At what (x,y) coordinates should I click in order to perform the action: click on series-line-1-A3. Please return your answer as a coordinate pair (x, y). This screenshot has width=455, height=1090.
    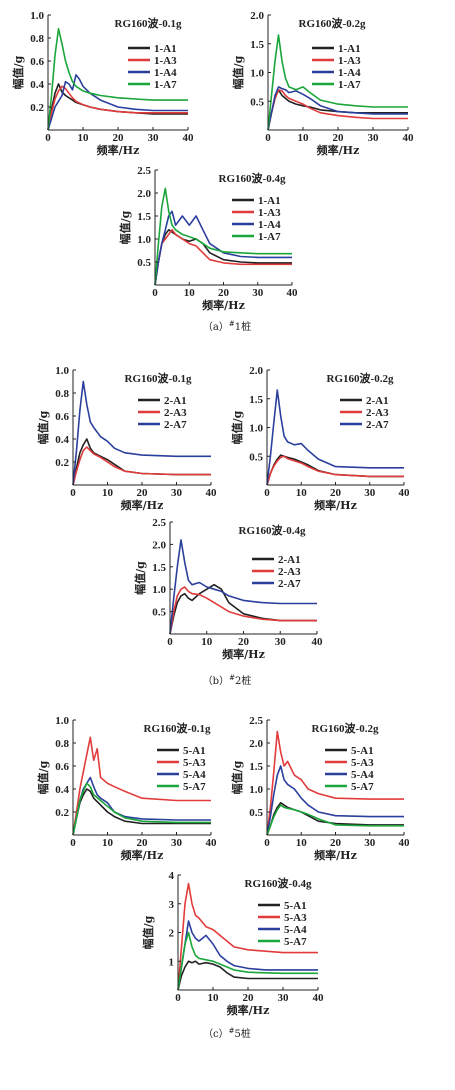
    Looking at the image, I should click on (223, 257).